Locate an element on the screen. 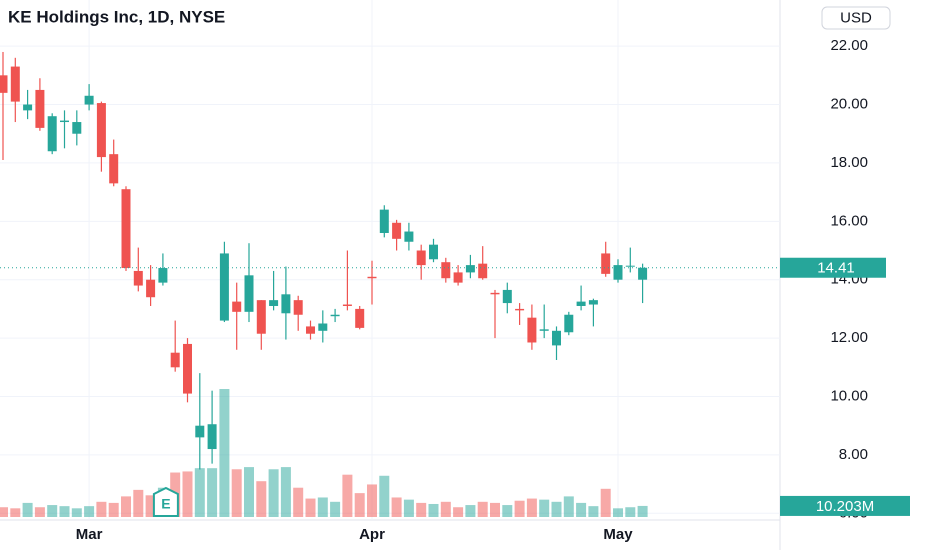 Image resolution: width=932 pixels, height=550 pixels. earnings-label: E is located at coordinates (165, 504).